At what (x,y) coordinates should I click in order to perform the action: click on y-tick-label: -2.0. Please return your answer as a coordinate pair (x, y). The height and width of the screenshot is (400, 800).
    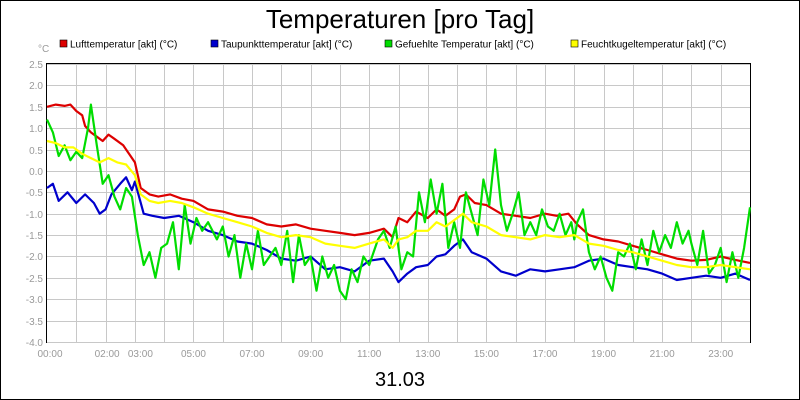
    Looking at the image, I should click on (35, 257).